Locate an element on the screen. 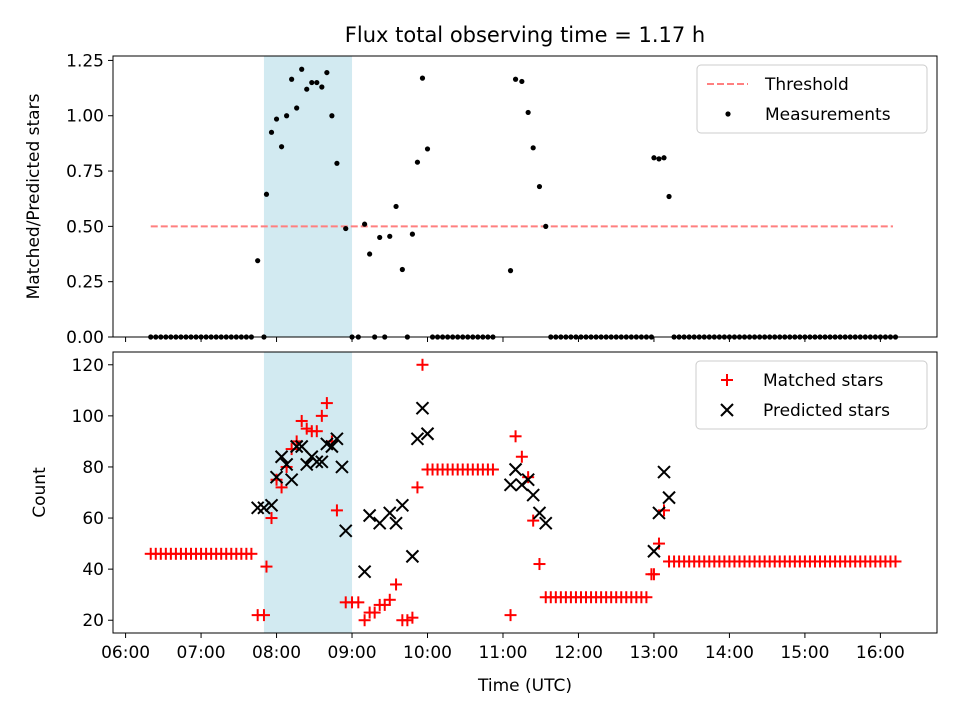 The width and height of the screenshot is (960, 725). top-y-tick-label: 1.00 is located at coordinates (85, 117).